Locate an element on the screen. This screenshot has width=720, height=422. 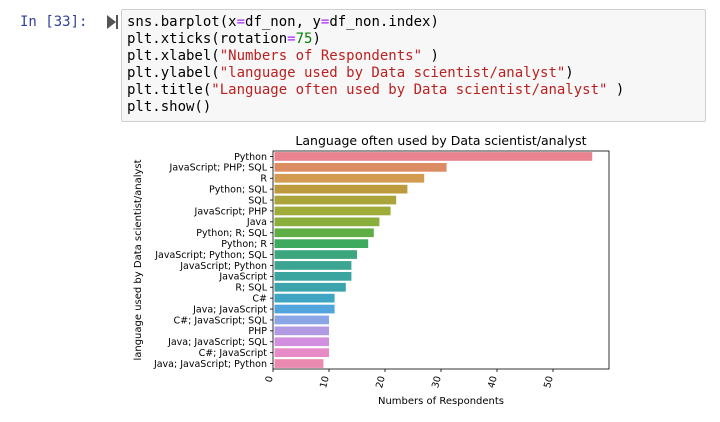
y-tick-label: C#; JavaScript; SQL is located at coordinates (221, 320).